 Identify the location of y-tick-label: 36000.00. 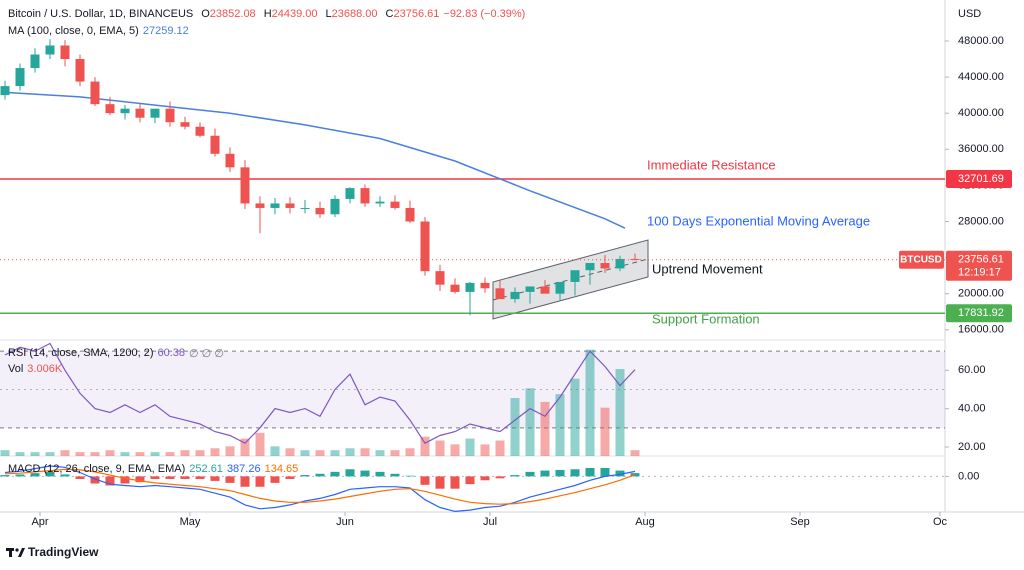
(981, 149).